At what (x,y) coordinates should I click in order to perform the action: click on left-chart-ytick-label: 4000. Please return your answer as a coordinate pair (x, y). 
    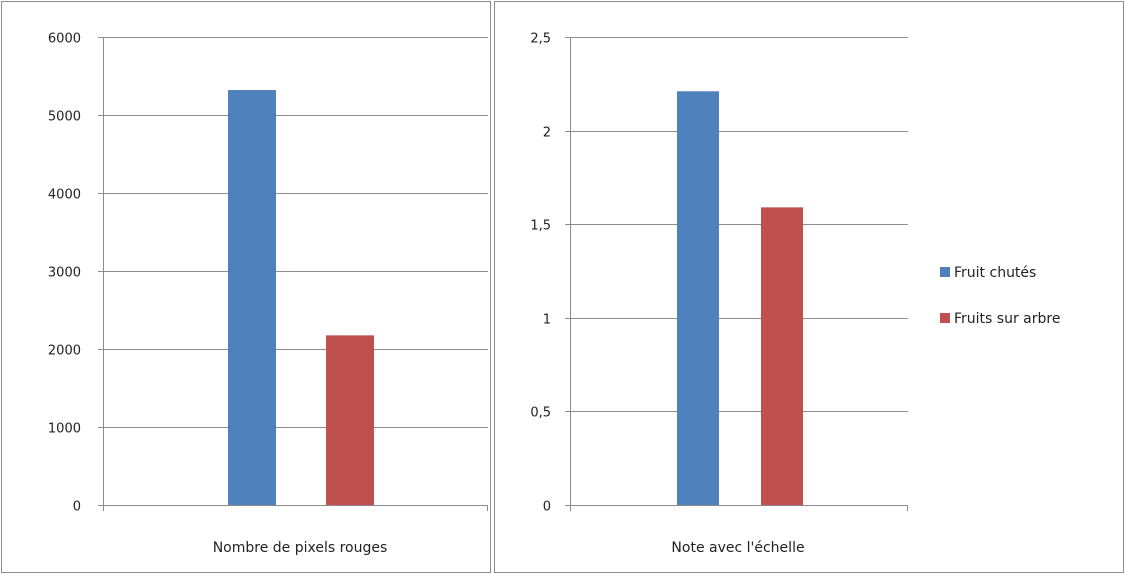
    Looking at the image, I should click on (64, 195).